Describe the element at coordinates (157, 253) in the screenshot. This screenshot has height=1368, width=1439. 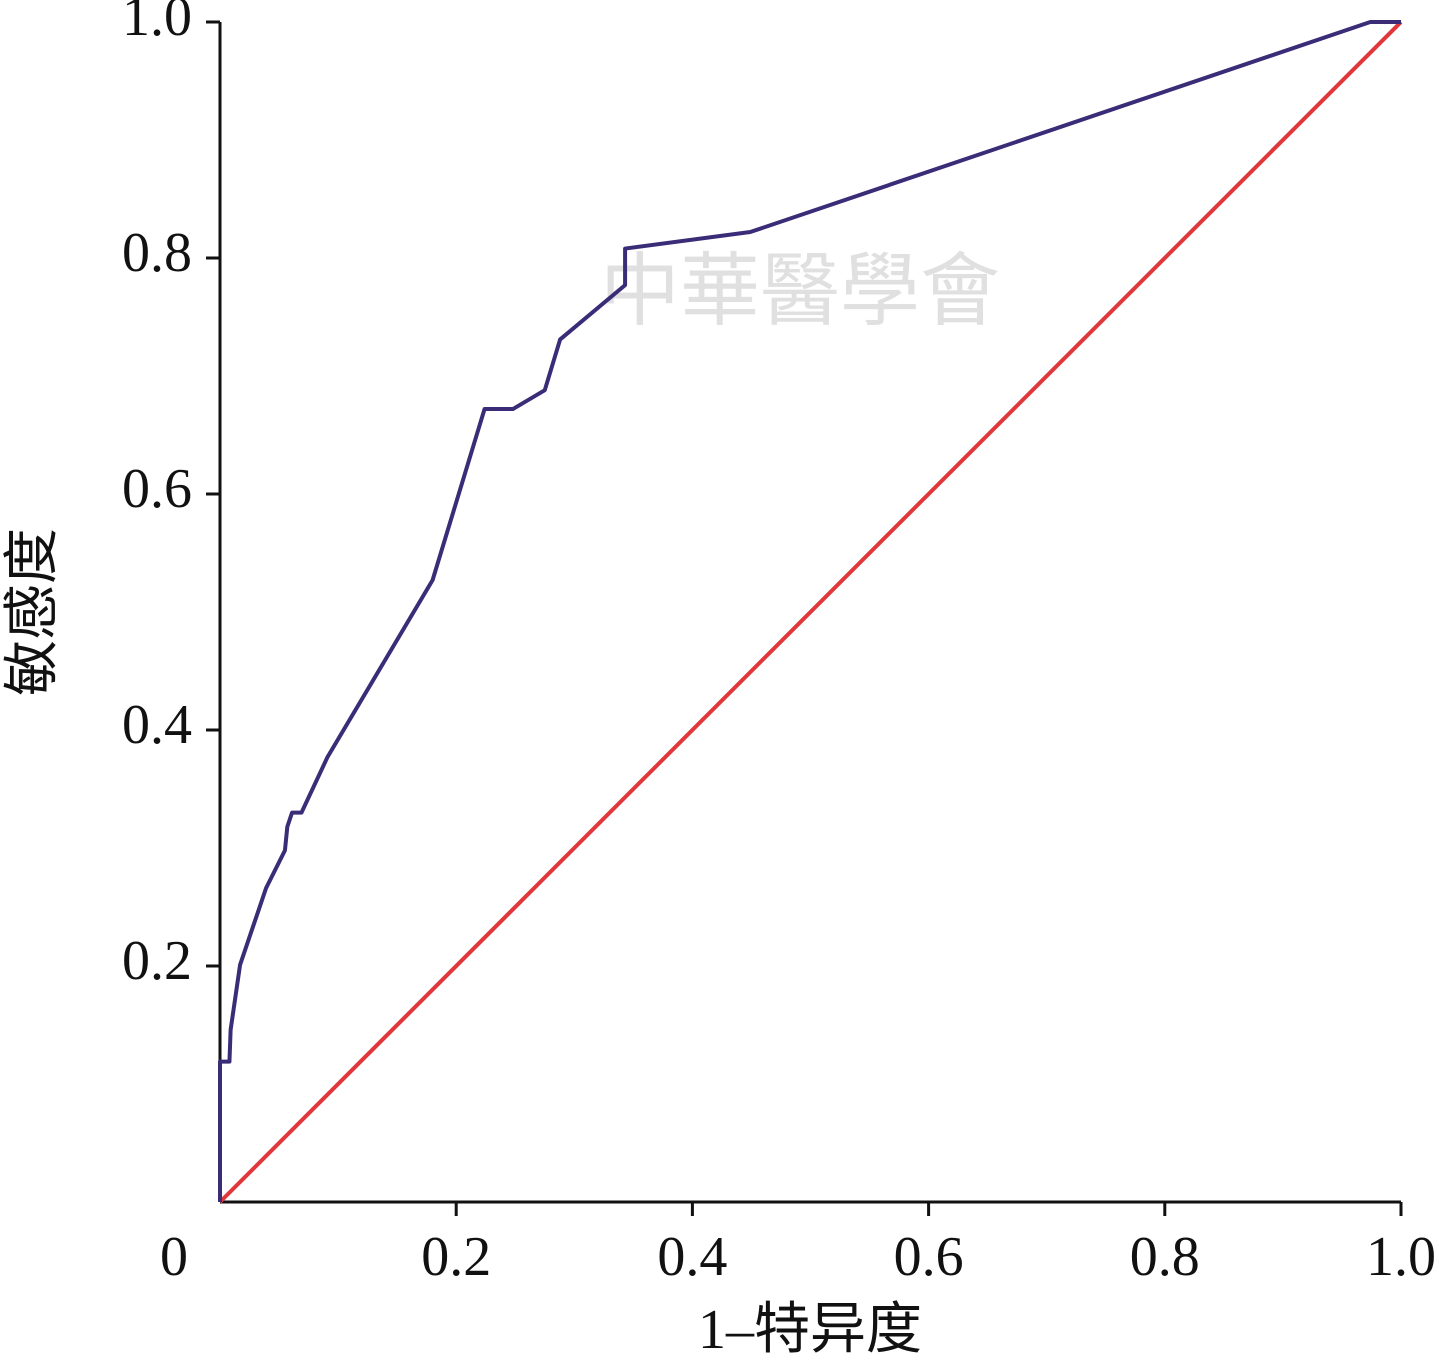
I see `y-tick-label: 0.8` at that location.